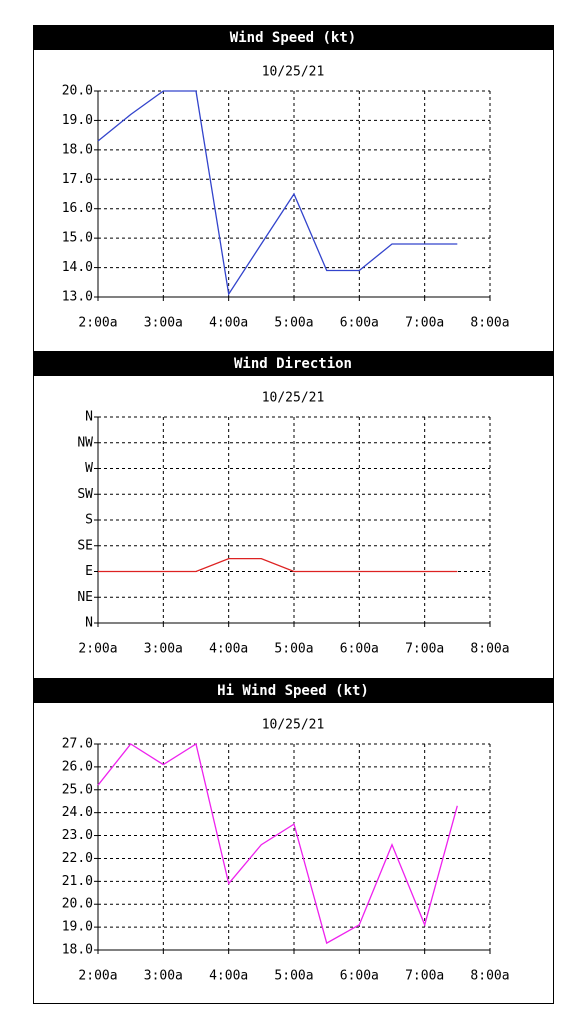 The image size is (588, 1023). Describe the element at coordinates (77, 766) in the screenshot. I see `y-tick-label: 26.0` at that location.